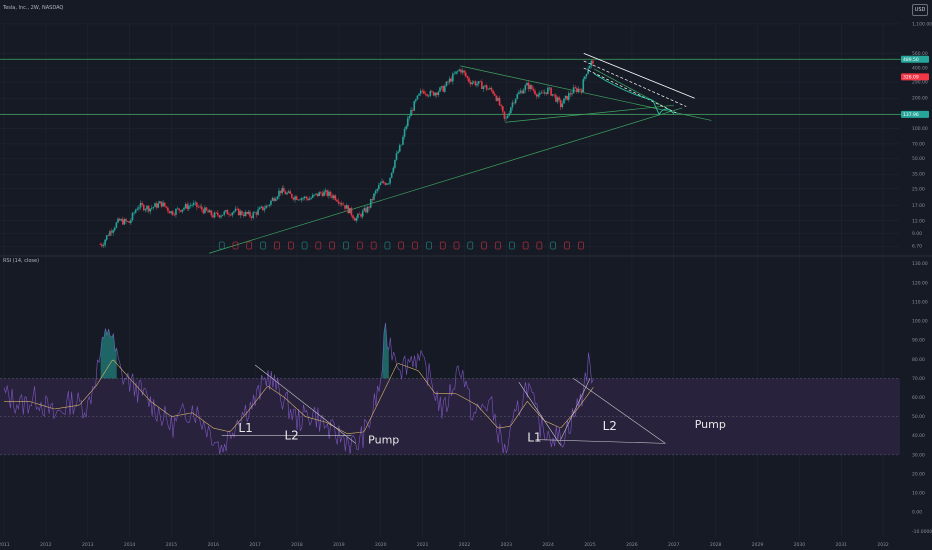  What do you see at coordinates (635, 83) in the screenshot?
I see `channel-mid` at bounding box center [635, 83].